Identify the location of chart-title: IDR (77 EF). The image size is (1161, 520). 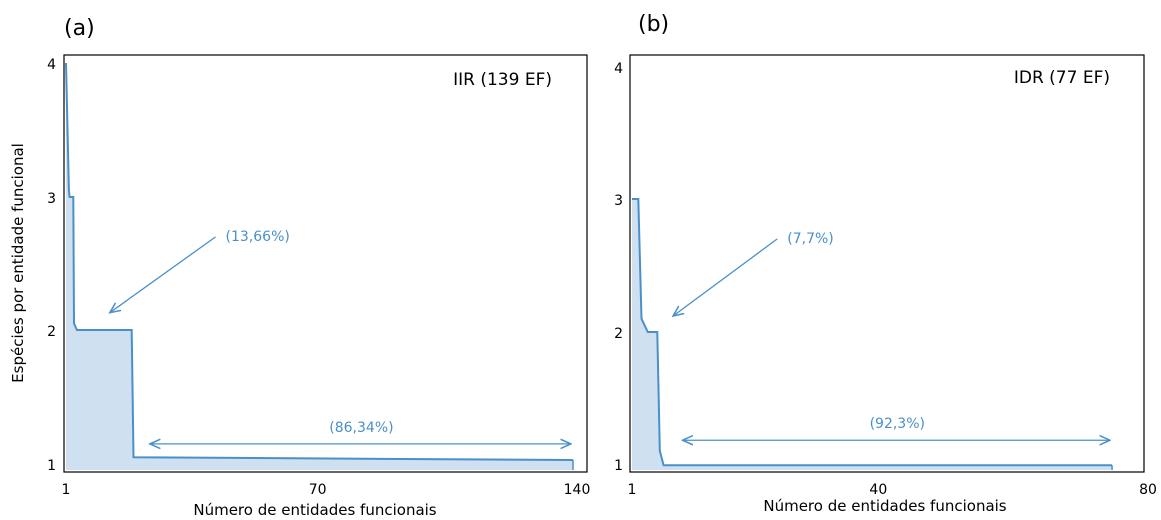
(1062, 78).